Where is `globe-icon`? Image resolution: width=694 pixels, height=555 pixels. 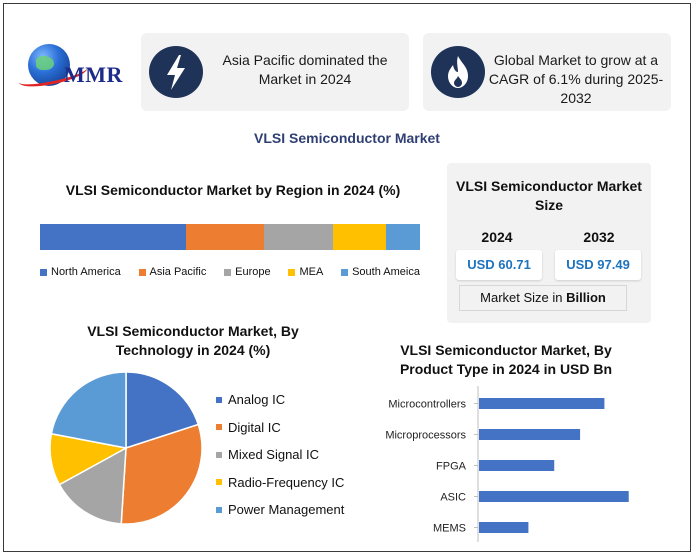
globe-icon is located at coordinates (49, 65).